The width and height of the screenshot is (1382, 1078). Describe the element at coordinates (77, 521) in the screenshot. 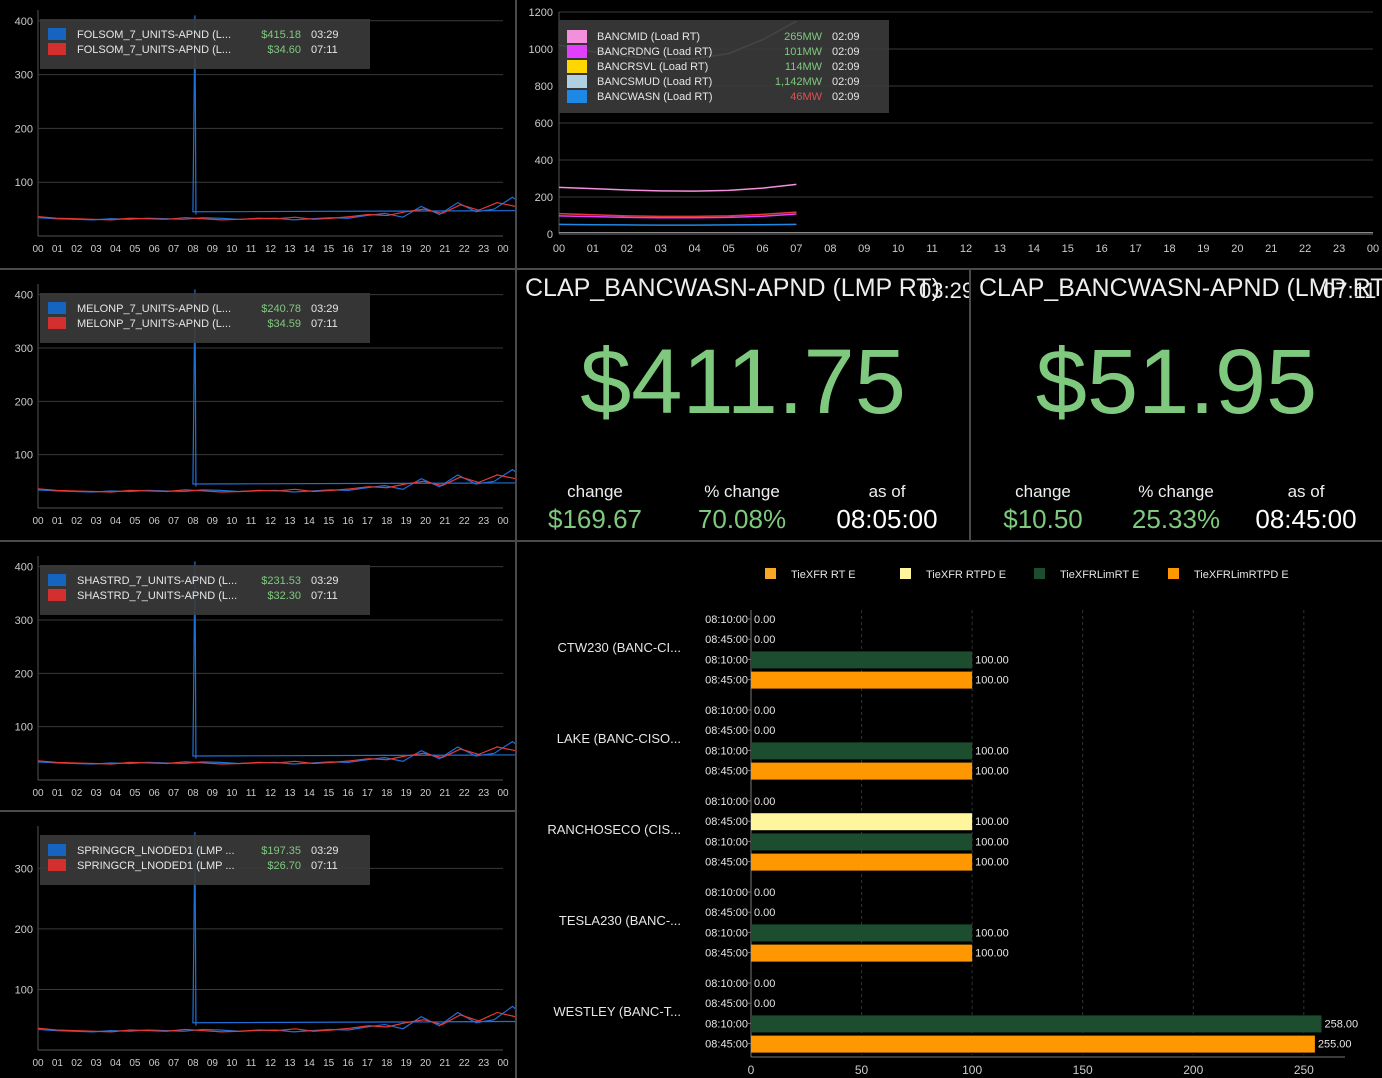

I see `x-tick-label: 02` at that location.